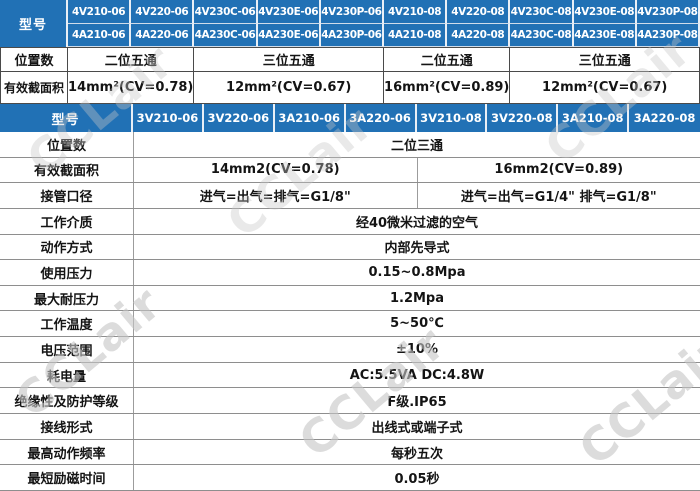 The image size is (700, 491). What do you see at coordinates (67, 298) in the screenshot?
I see `spec-label: 最大耐压力` at bounding box center [67, 298].